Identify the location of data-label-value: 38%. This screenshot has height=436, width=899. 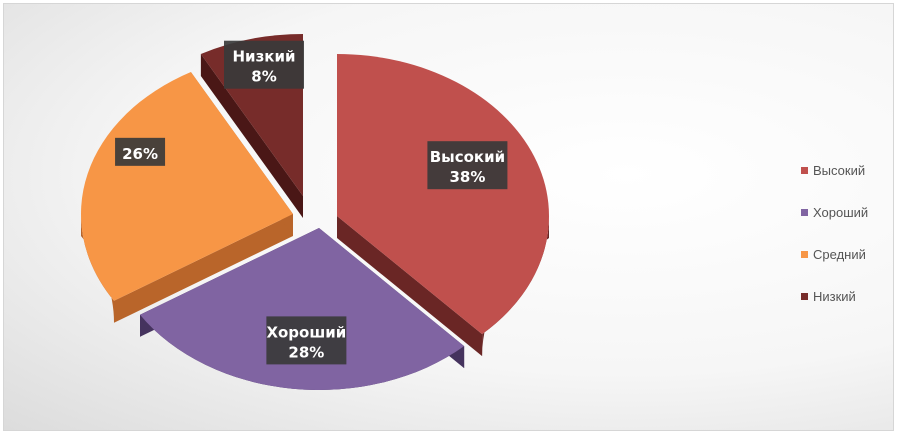
(467, 177).